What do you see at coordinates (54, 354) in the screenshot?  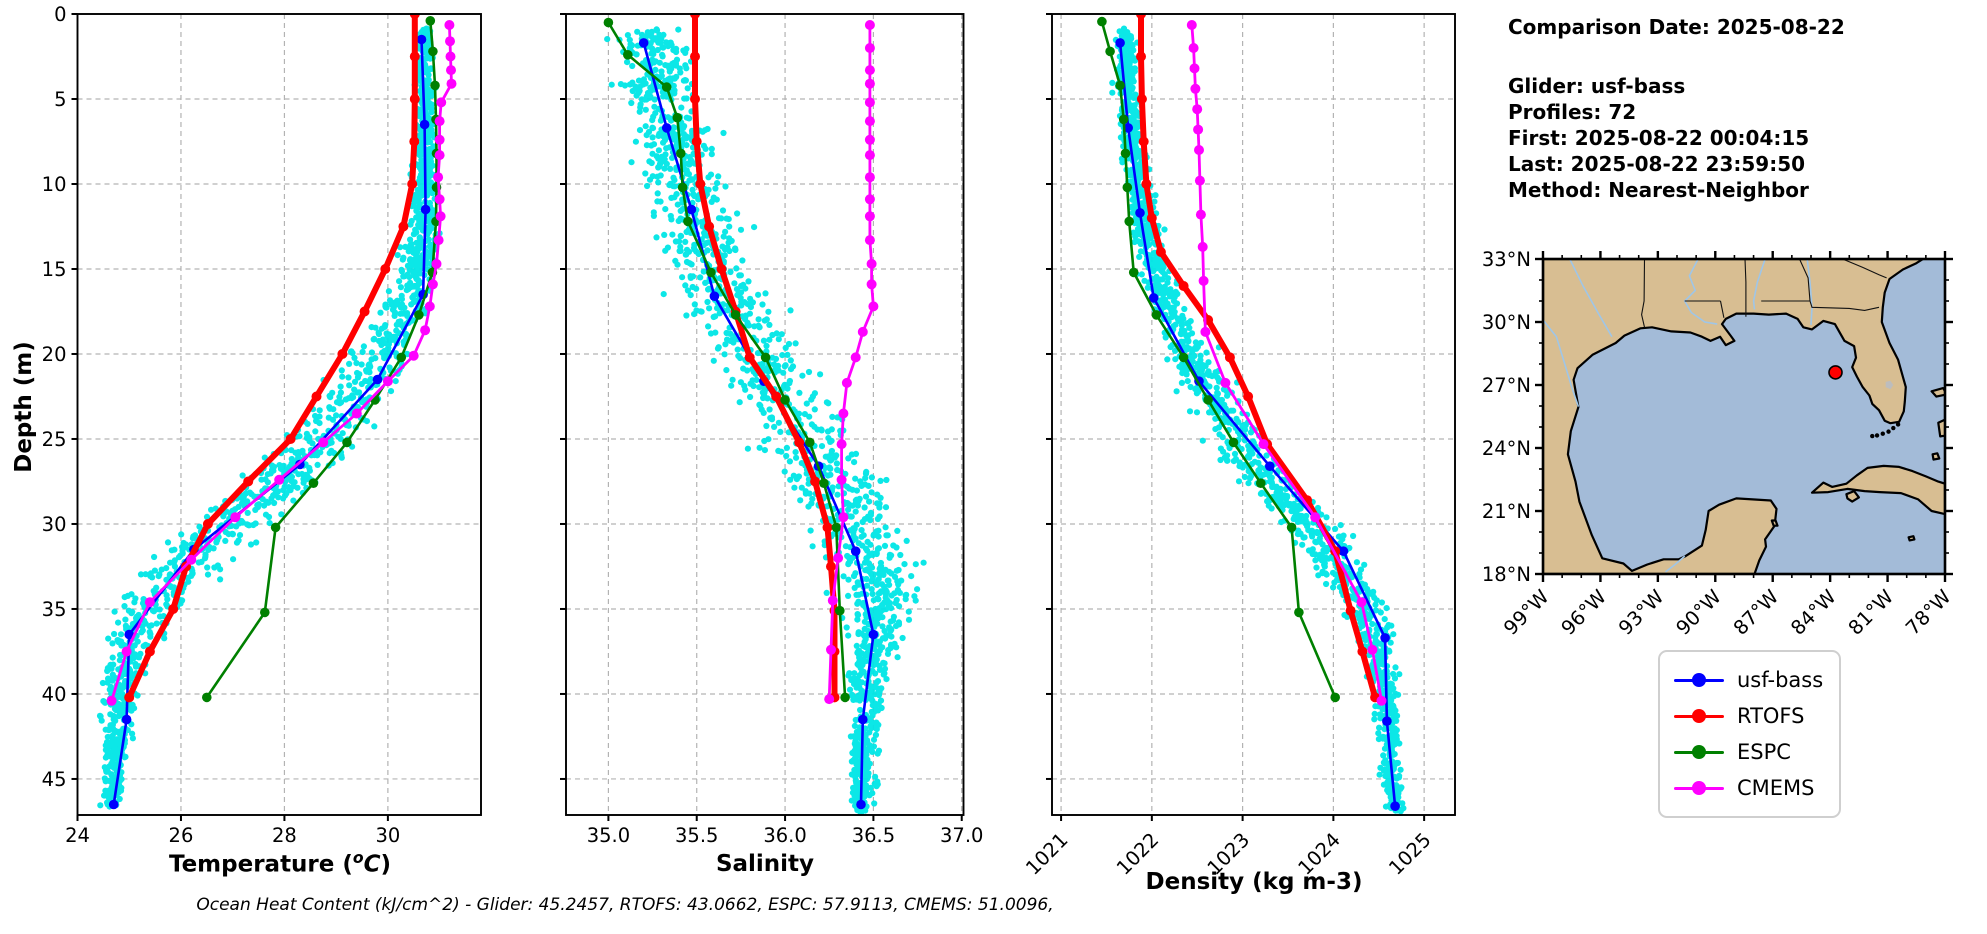 I see `svg-text: 20` at bounding box center [54, 354].